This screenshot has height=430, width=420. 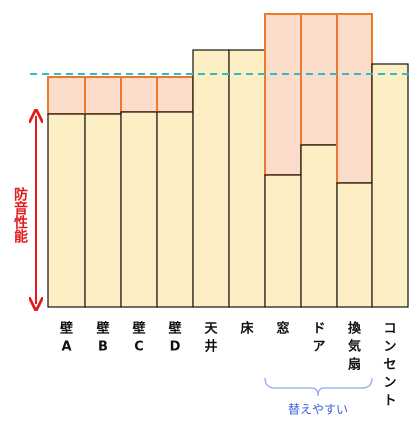 What do you see at coordinates (355, 329) in the screenshot?
I see `column-label: 換` at bounding box center [355, 329].